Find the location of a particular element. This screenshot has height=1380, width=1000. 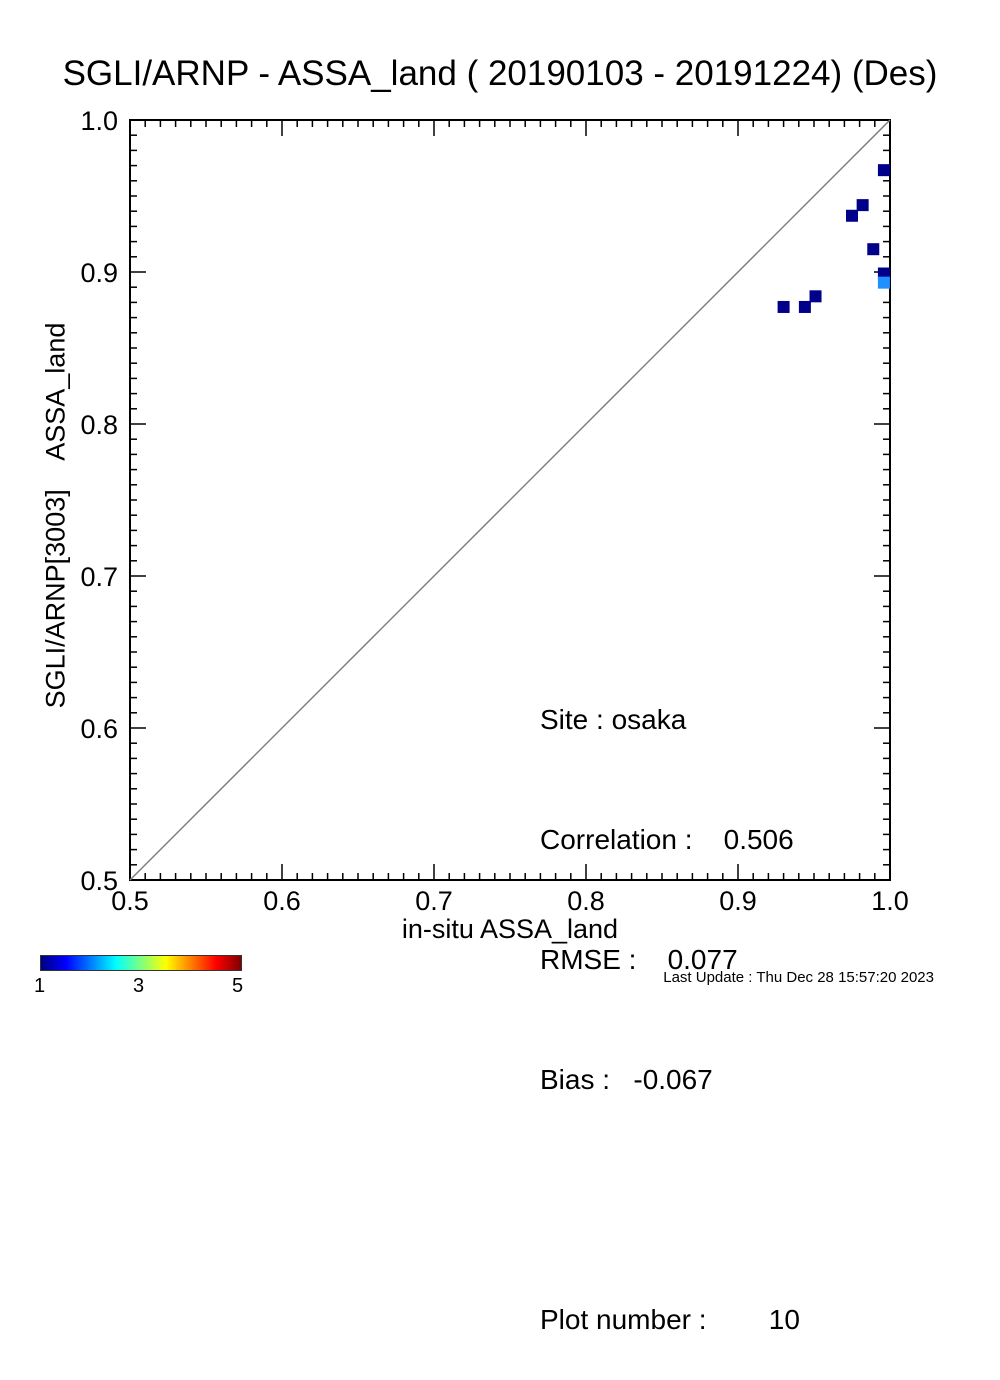

colorbar-label-max: 5 is located at coordinates (238, 986).